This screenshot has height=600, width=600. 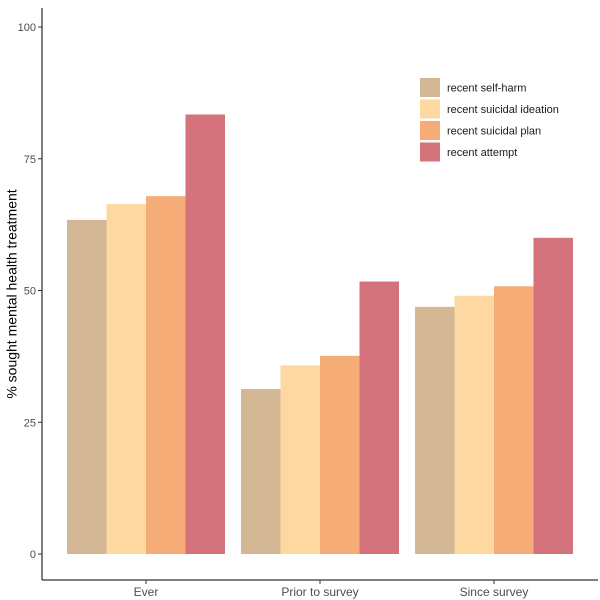 I want to click on x-axis-ticks: Ever Prior to survey Since survey, so click(x=331, y=589).